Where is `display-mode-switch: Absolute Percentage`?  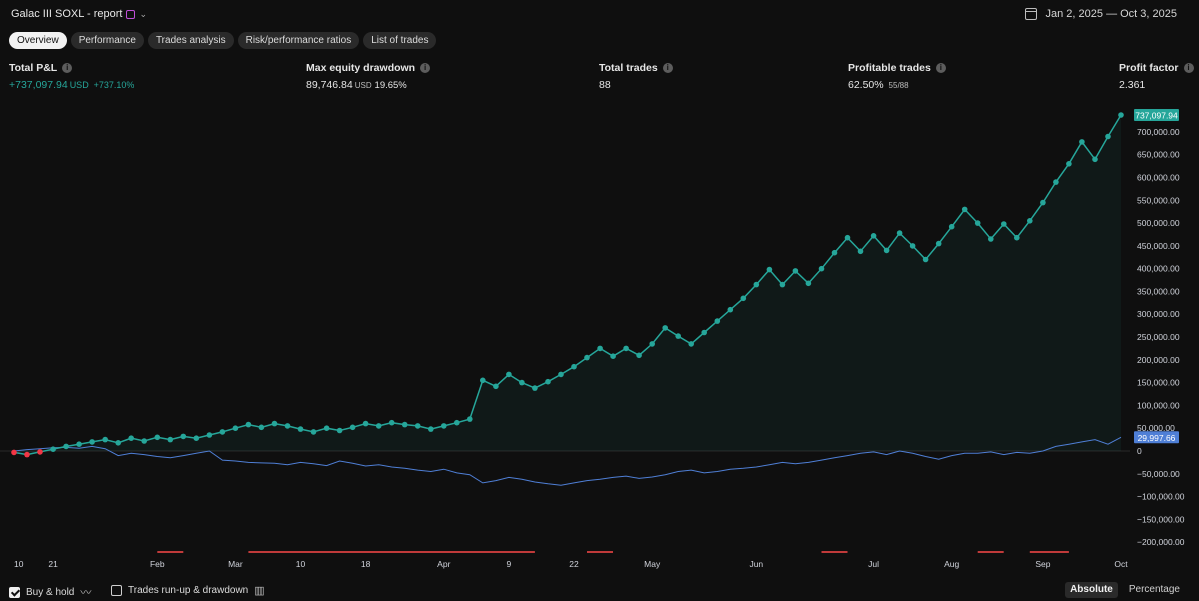 display-mode-switch: Absolute Percentage is located at coordinates (1125, 590).